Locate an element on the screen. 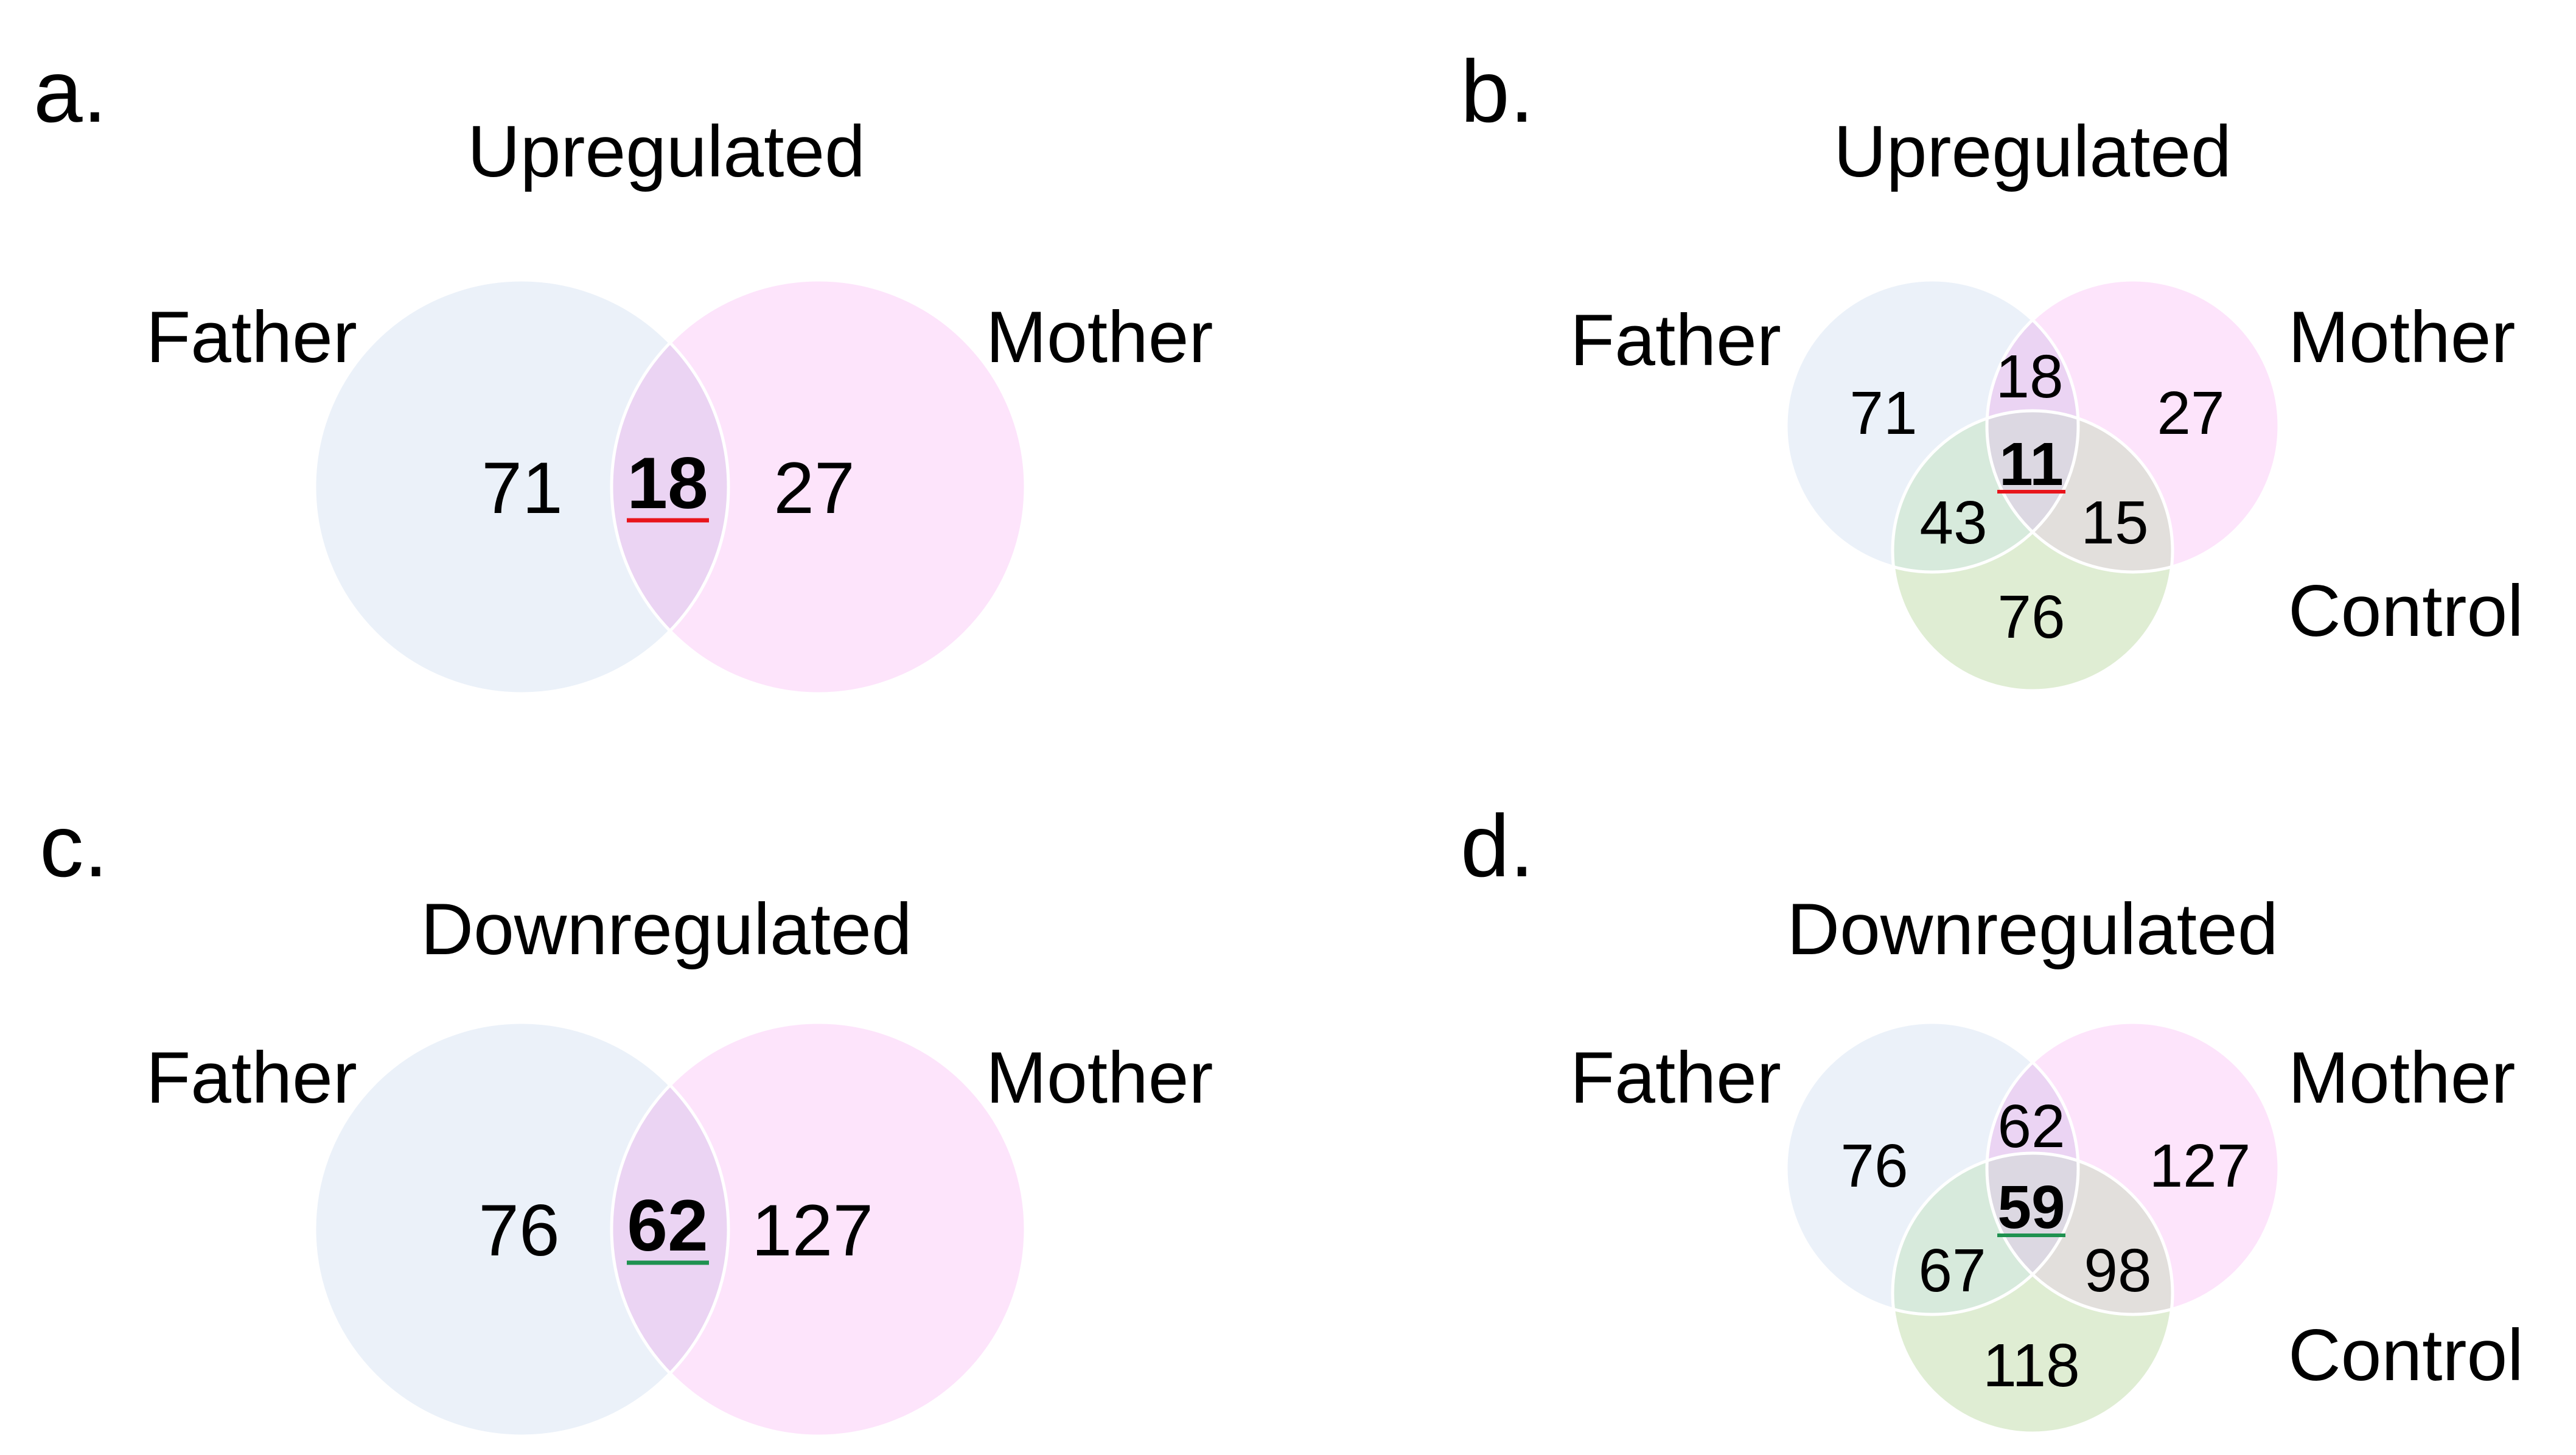  panel-a-father-only-count: 71 is located at coordinates (521, 488).